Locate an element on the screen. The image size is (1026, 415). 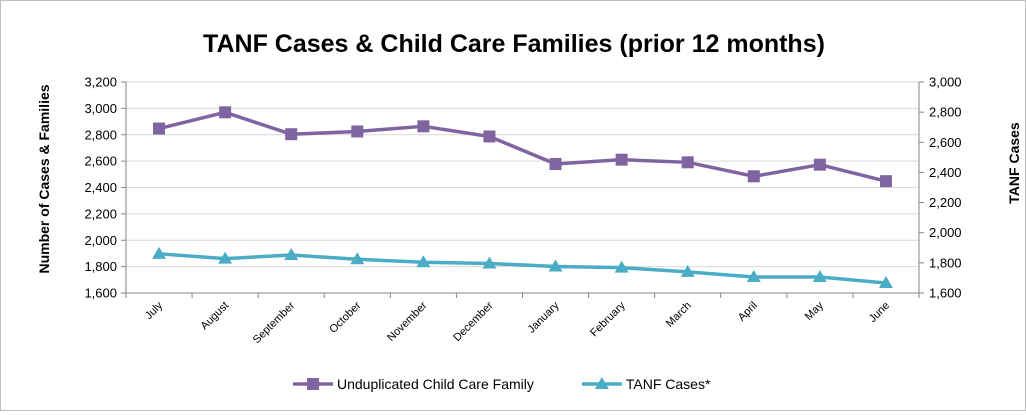
legend-label: Unduplicated Child Care Family is located at coordinates (435, 384).